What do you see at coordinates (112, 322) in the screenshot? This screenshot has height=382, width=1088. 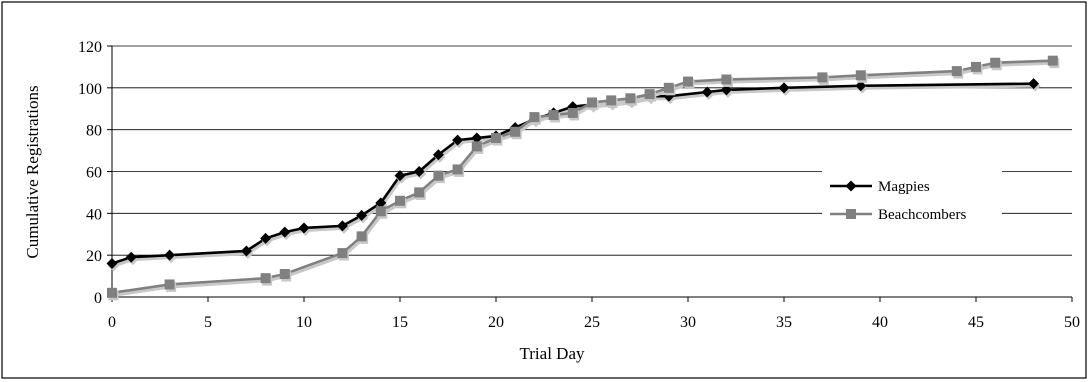 I see `x-tick-label: 0` at bounding box center [112, 322].